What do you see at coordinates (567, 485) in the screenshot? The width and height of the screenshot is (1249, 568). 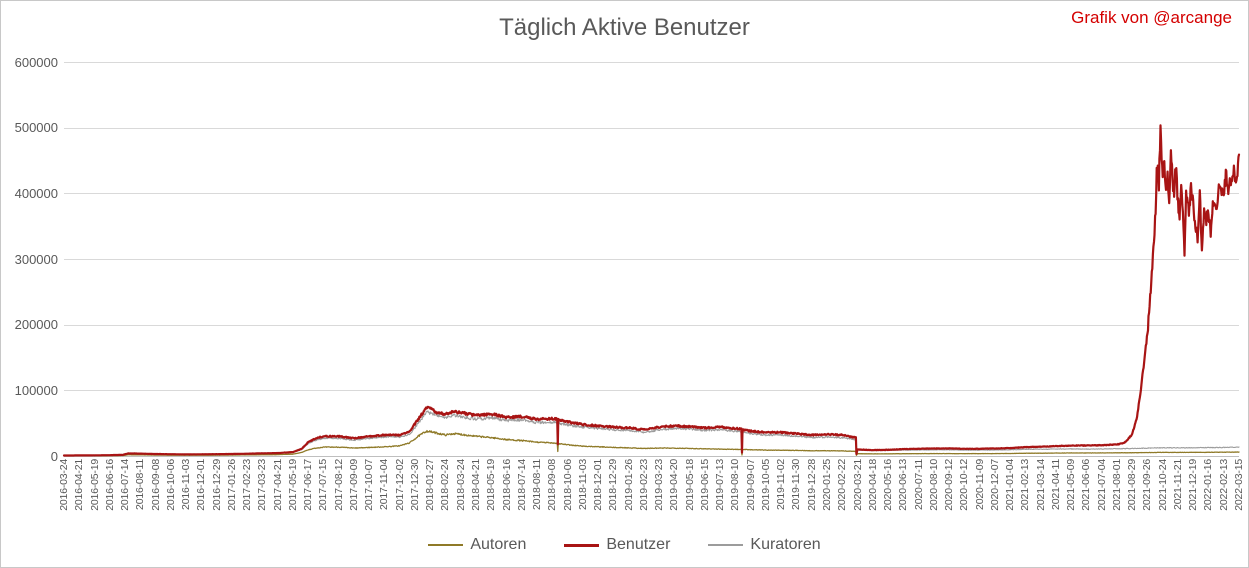 I see `x-tick-label: 2018-10-06` at bounding box center [567, 485].